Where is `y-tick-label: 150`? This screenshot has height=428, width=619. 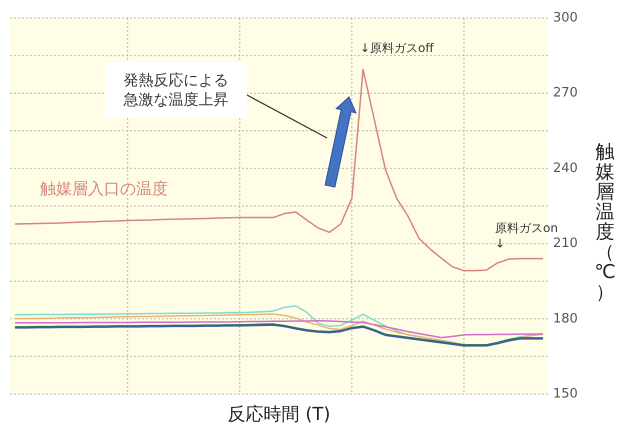 y-tick-label: 150 is located at coordinates (565, 394).